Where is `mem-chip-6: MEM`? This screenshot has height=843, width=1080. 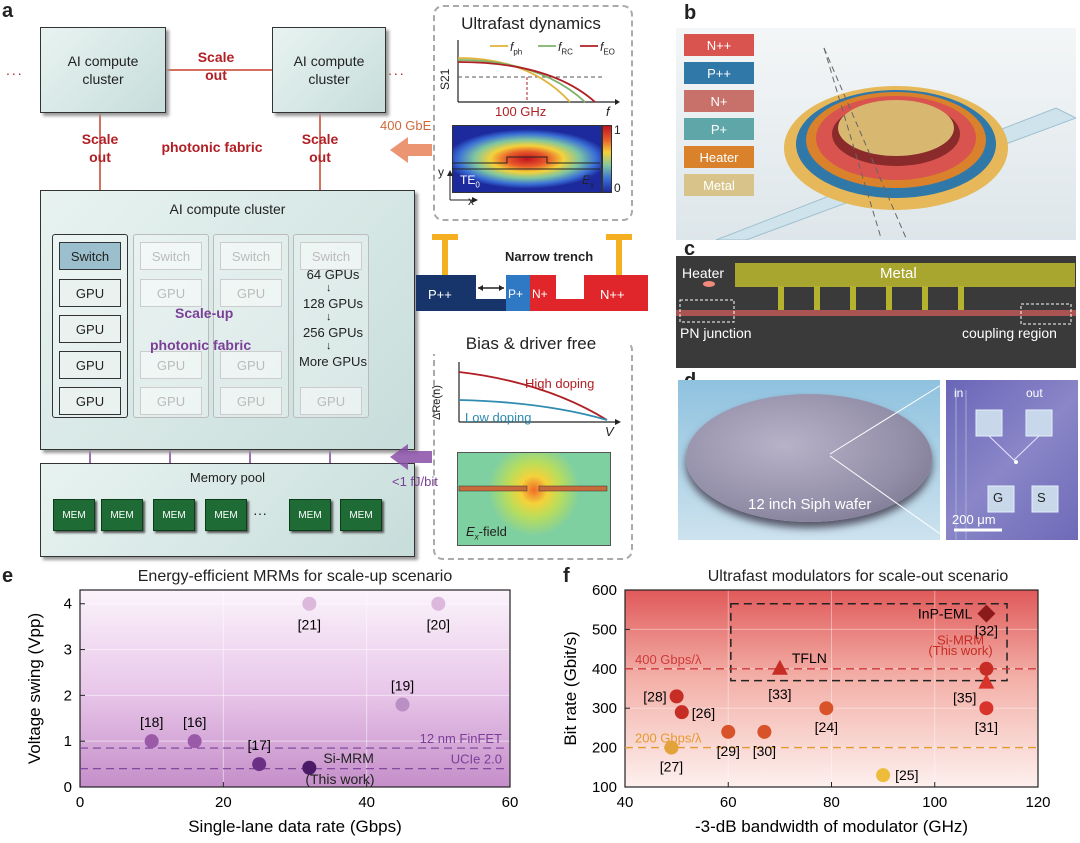 mem-chip-6: MEM is located at coordinates (361, 515).